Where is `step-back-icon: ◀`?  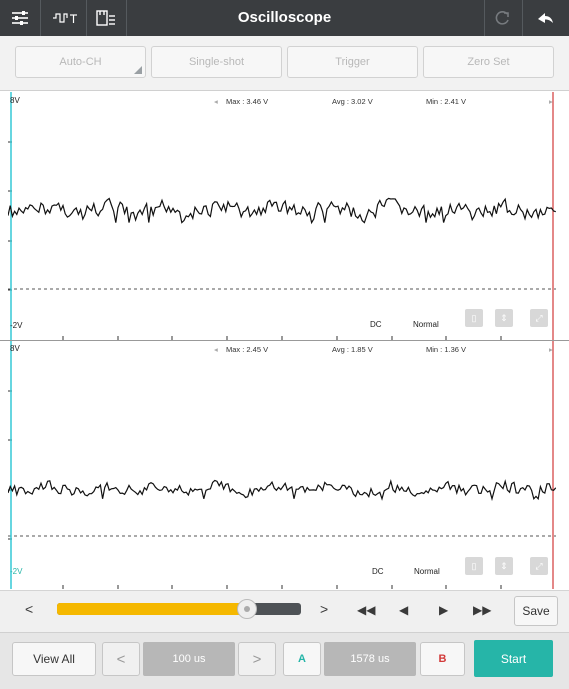 step-back-icon: ◀ is located at coordinates (404, 610).